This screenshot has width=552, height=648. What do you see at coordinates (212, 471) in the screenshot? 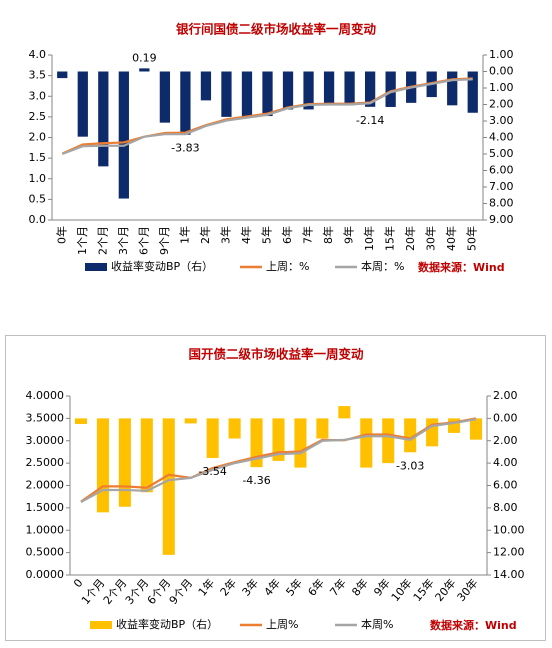
I see `data-label: -3.54` at bounding box center [212, 471].